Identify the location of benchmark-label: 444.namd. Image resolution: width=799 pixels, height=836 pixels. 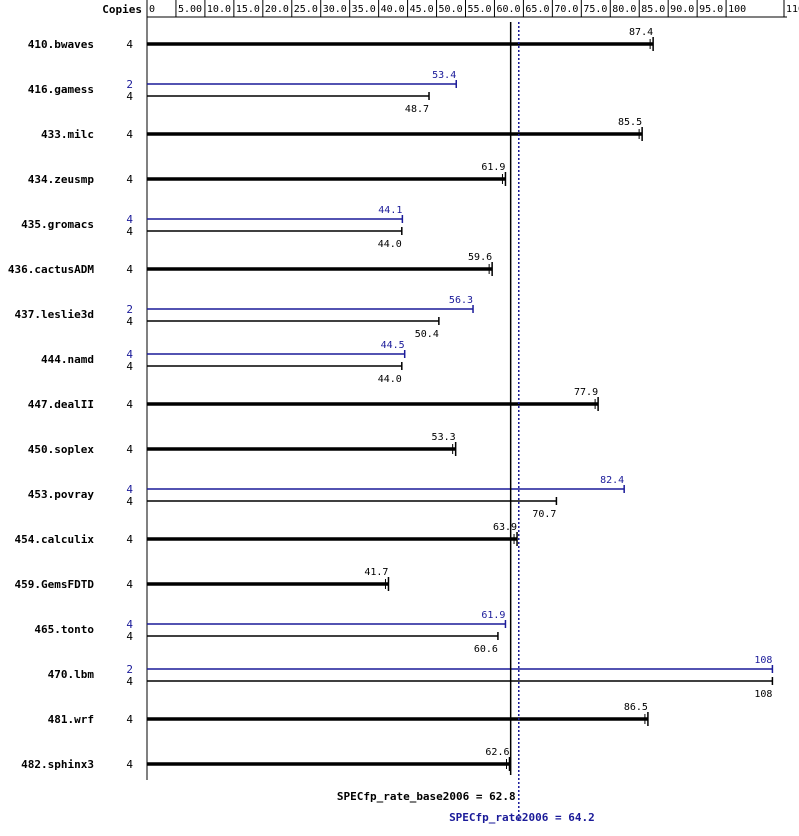
(67, 359).